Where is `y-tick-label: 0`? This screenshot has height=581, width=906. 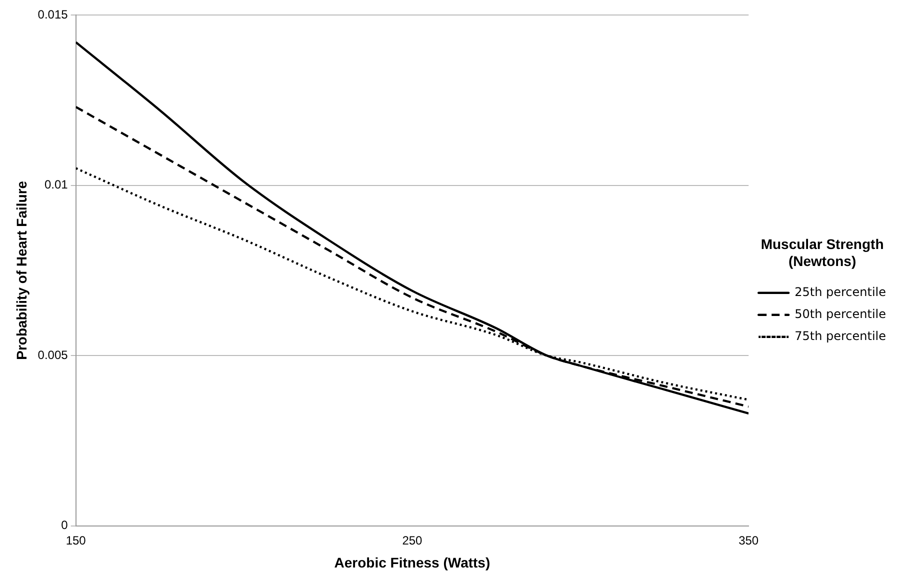
y-tick-label: 0 is located at coordinates (64, 525).